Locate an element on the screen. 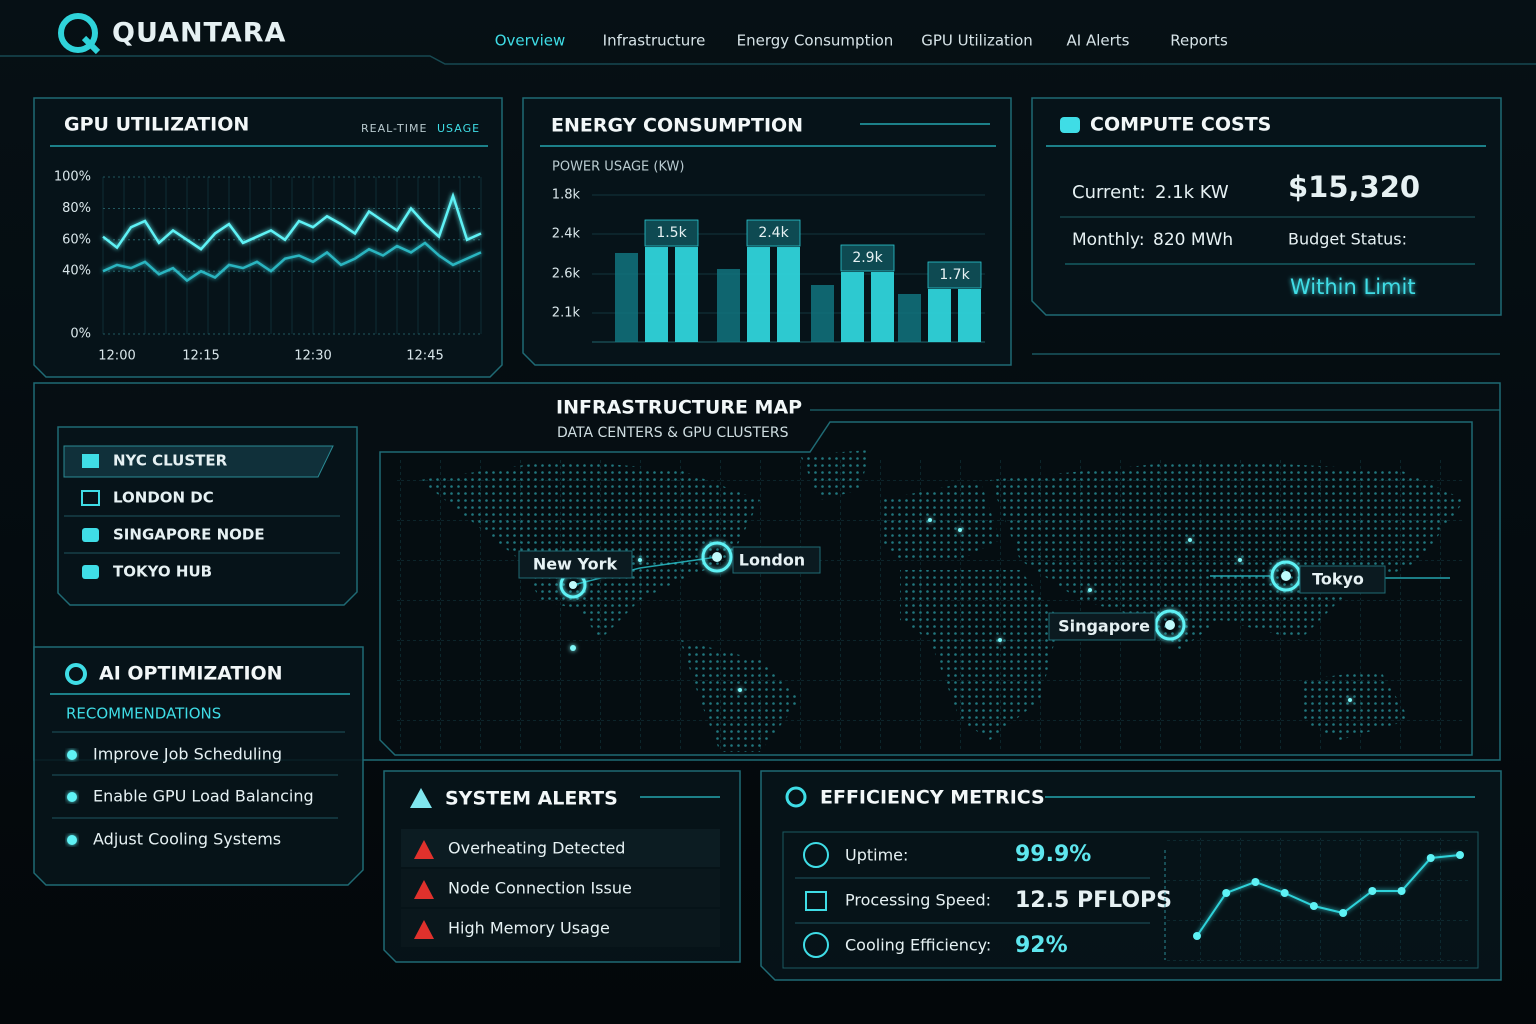 The image size is (1536, 1024). panel-title: COMPUTE COSTS is located at coordinates (1180, 125).